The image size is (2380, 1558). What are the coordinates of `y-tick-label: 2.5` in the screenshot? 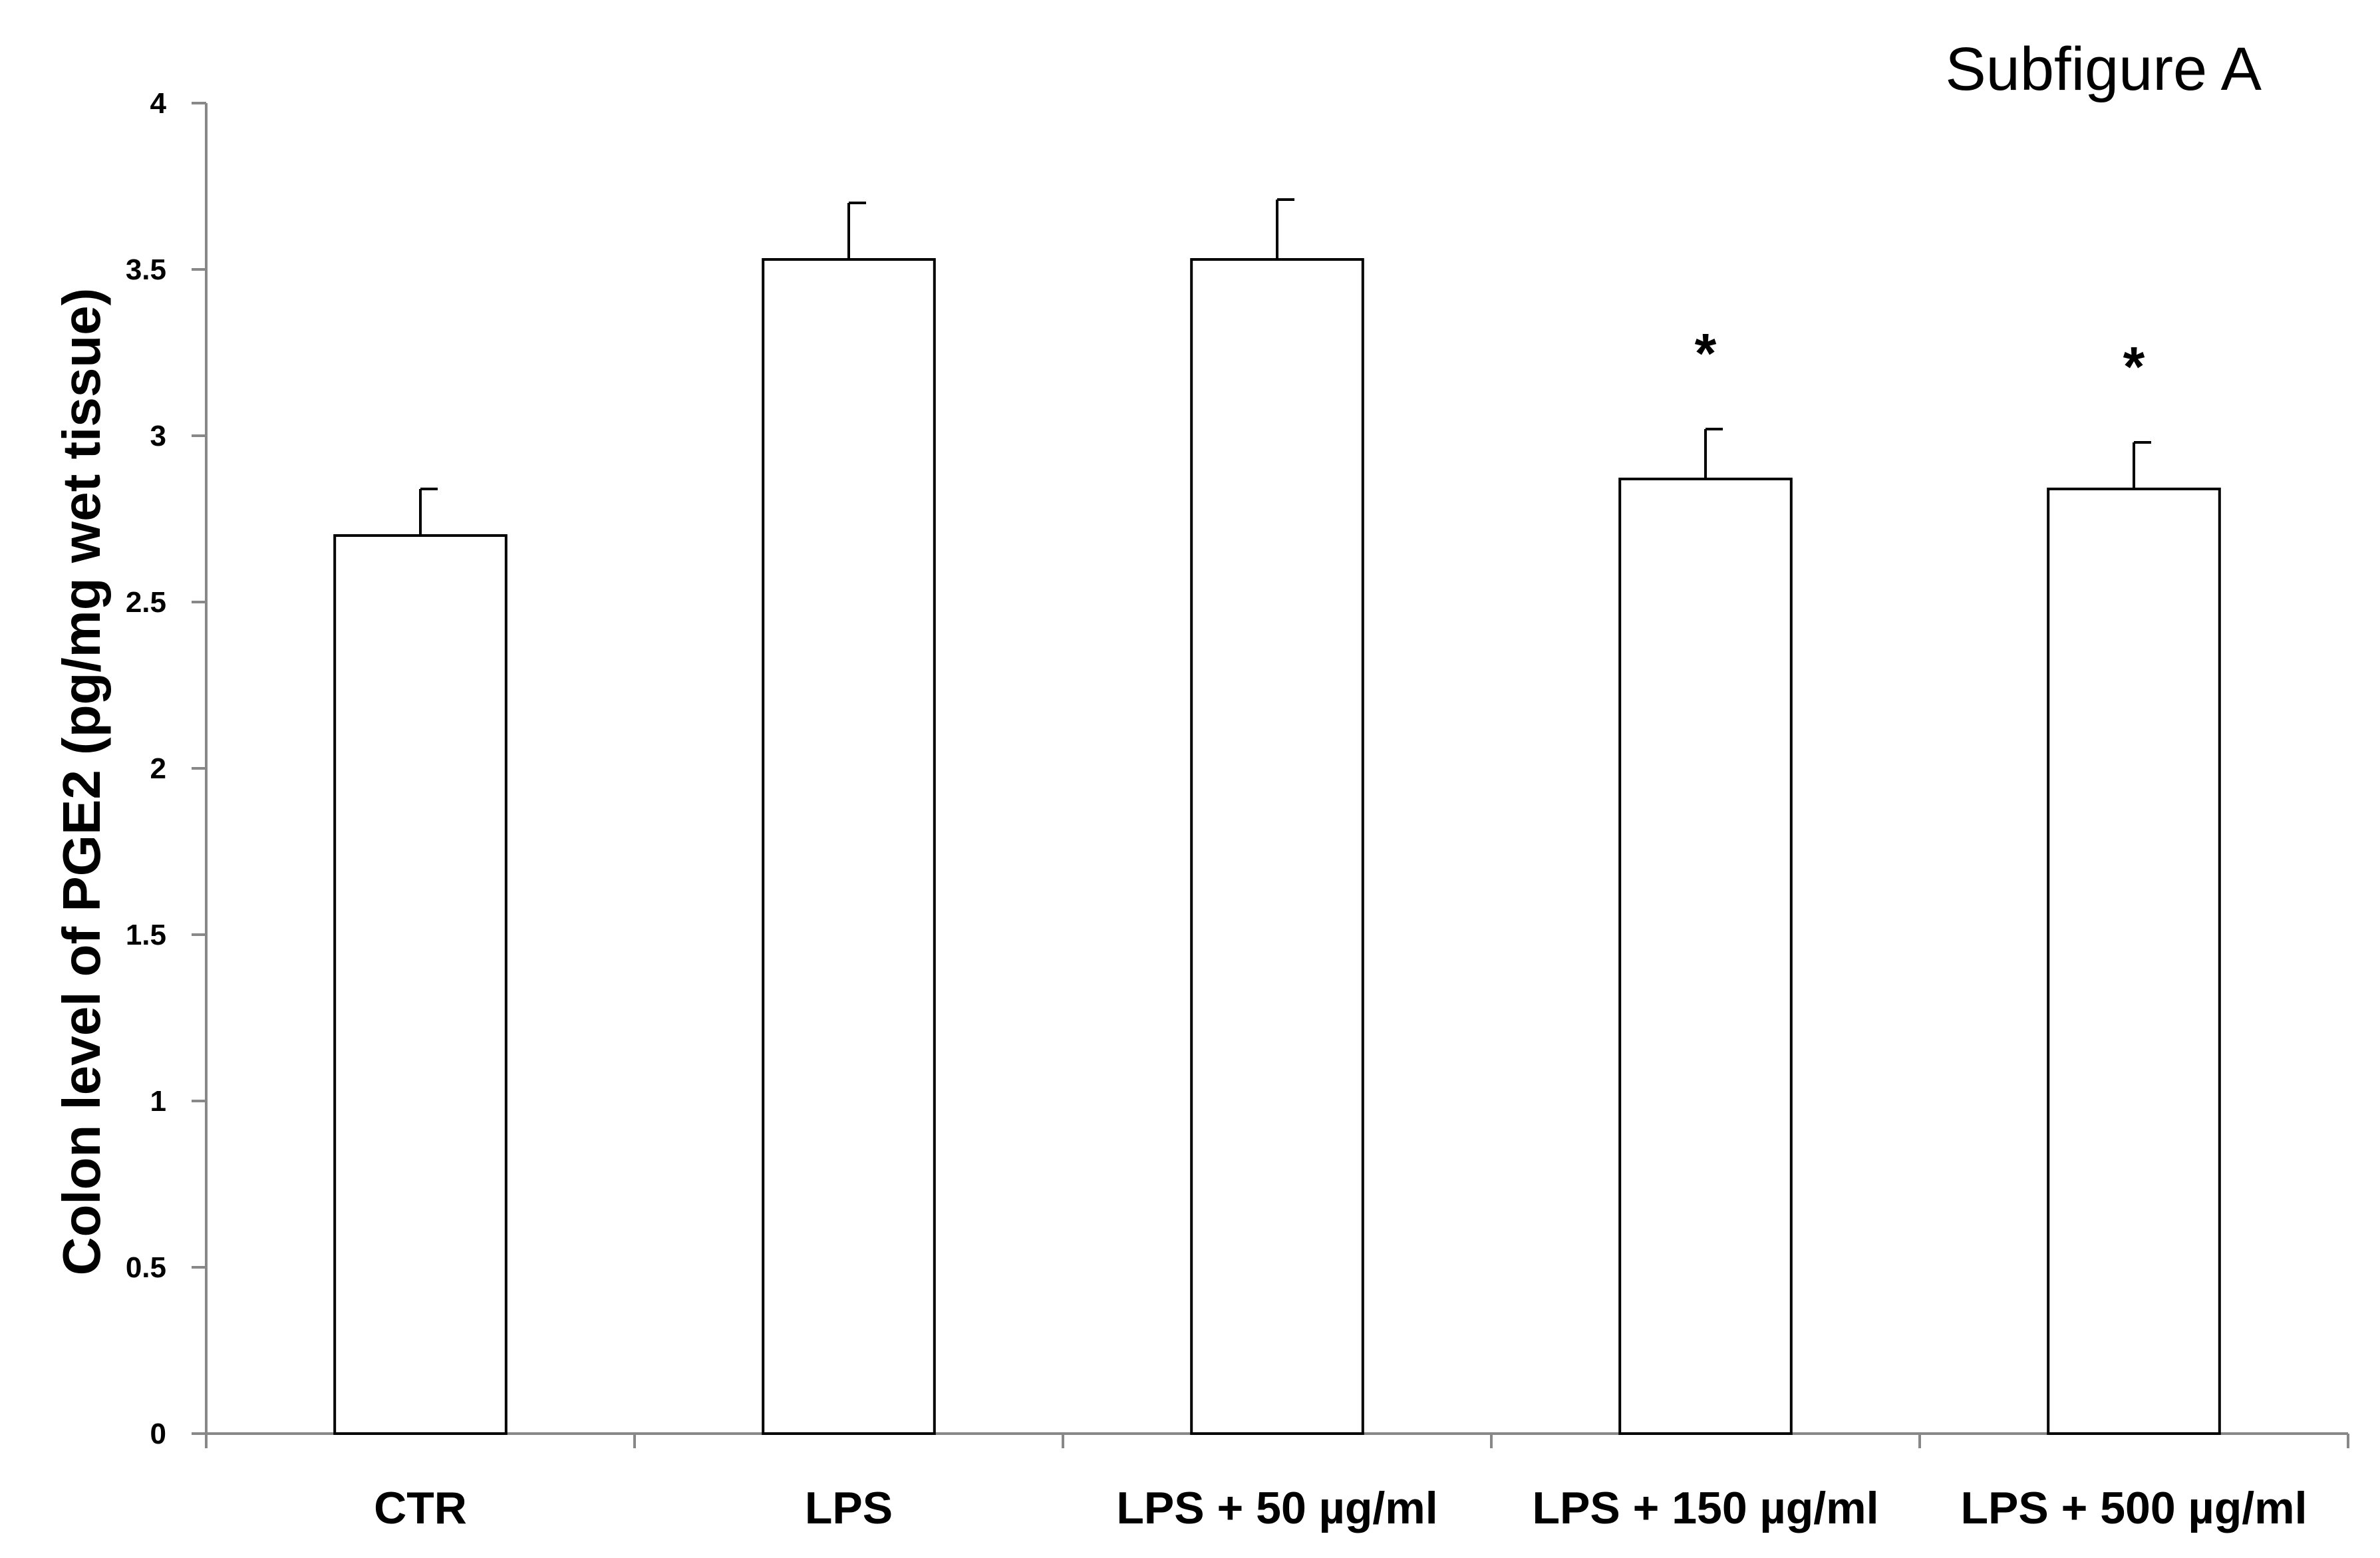 It's located at (146, 603).